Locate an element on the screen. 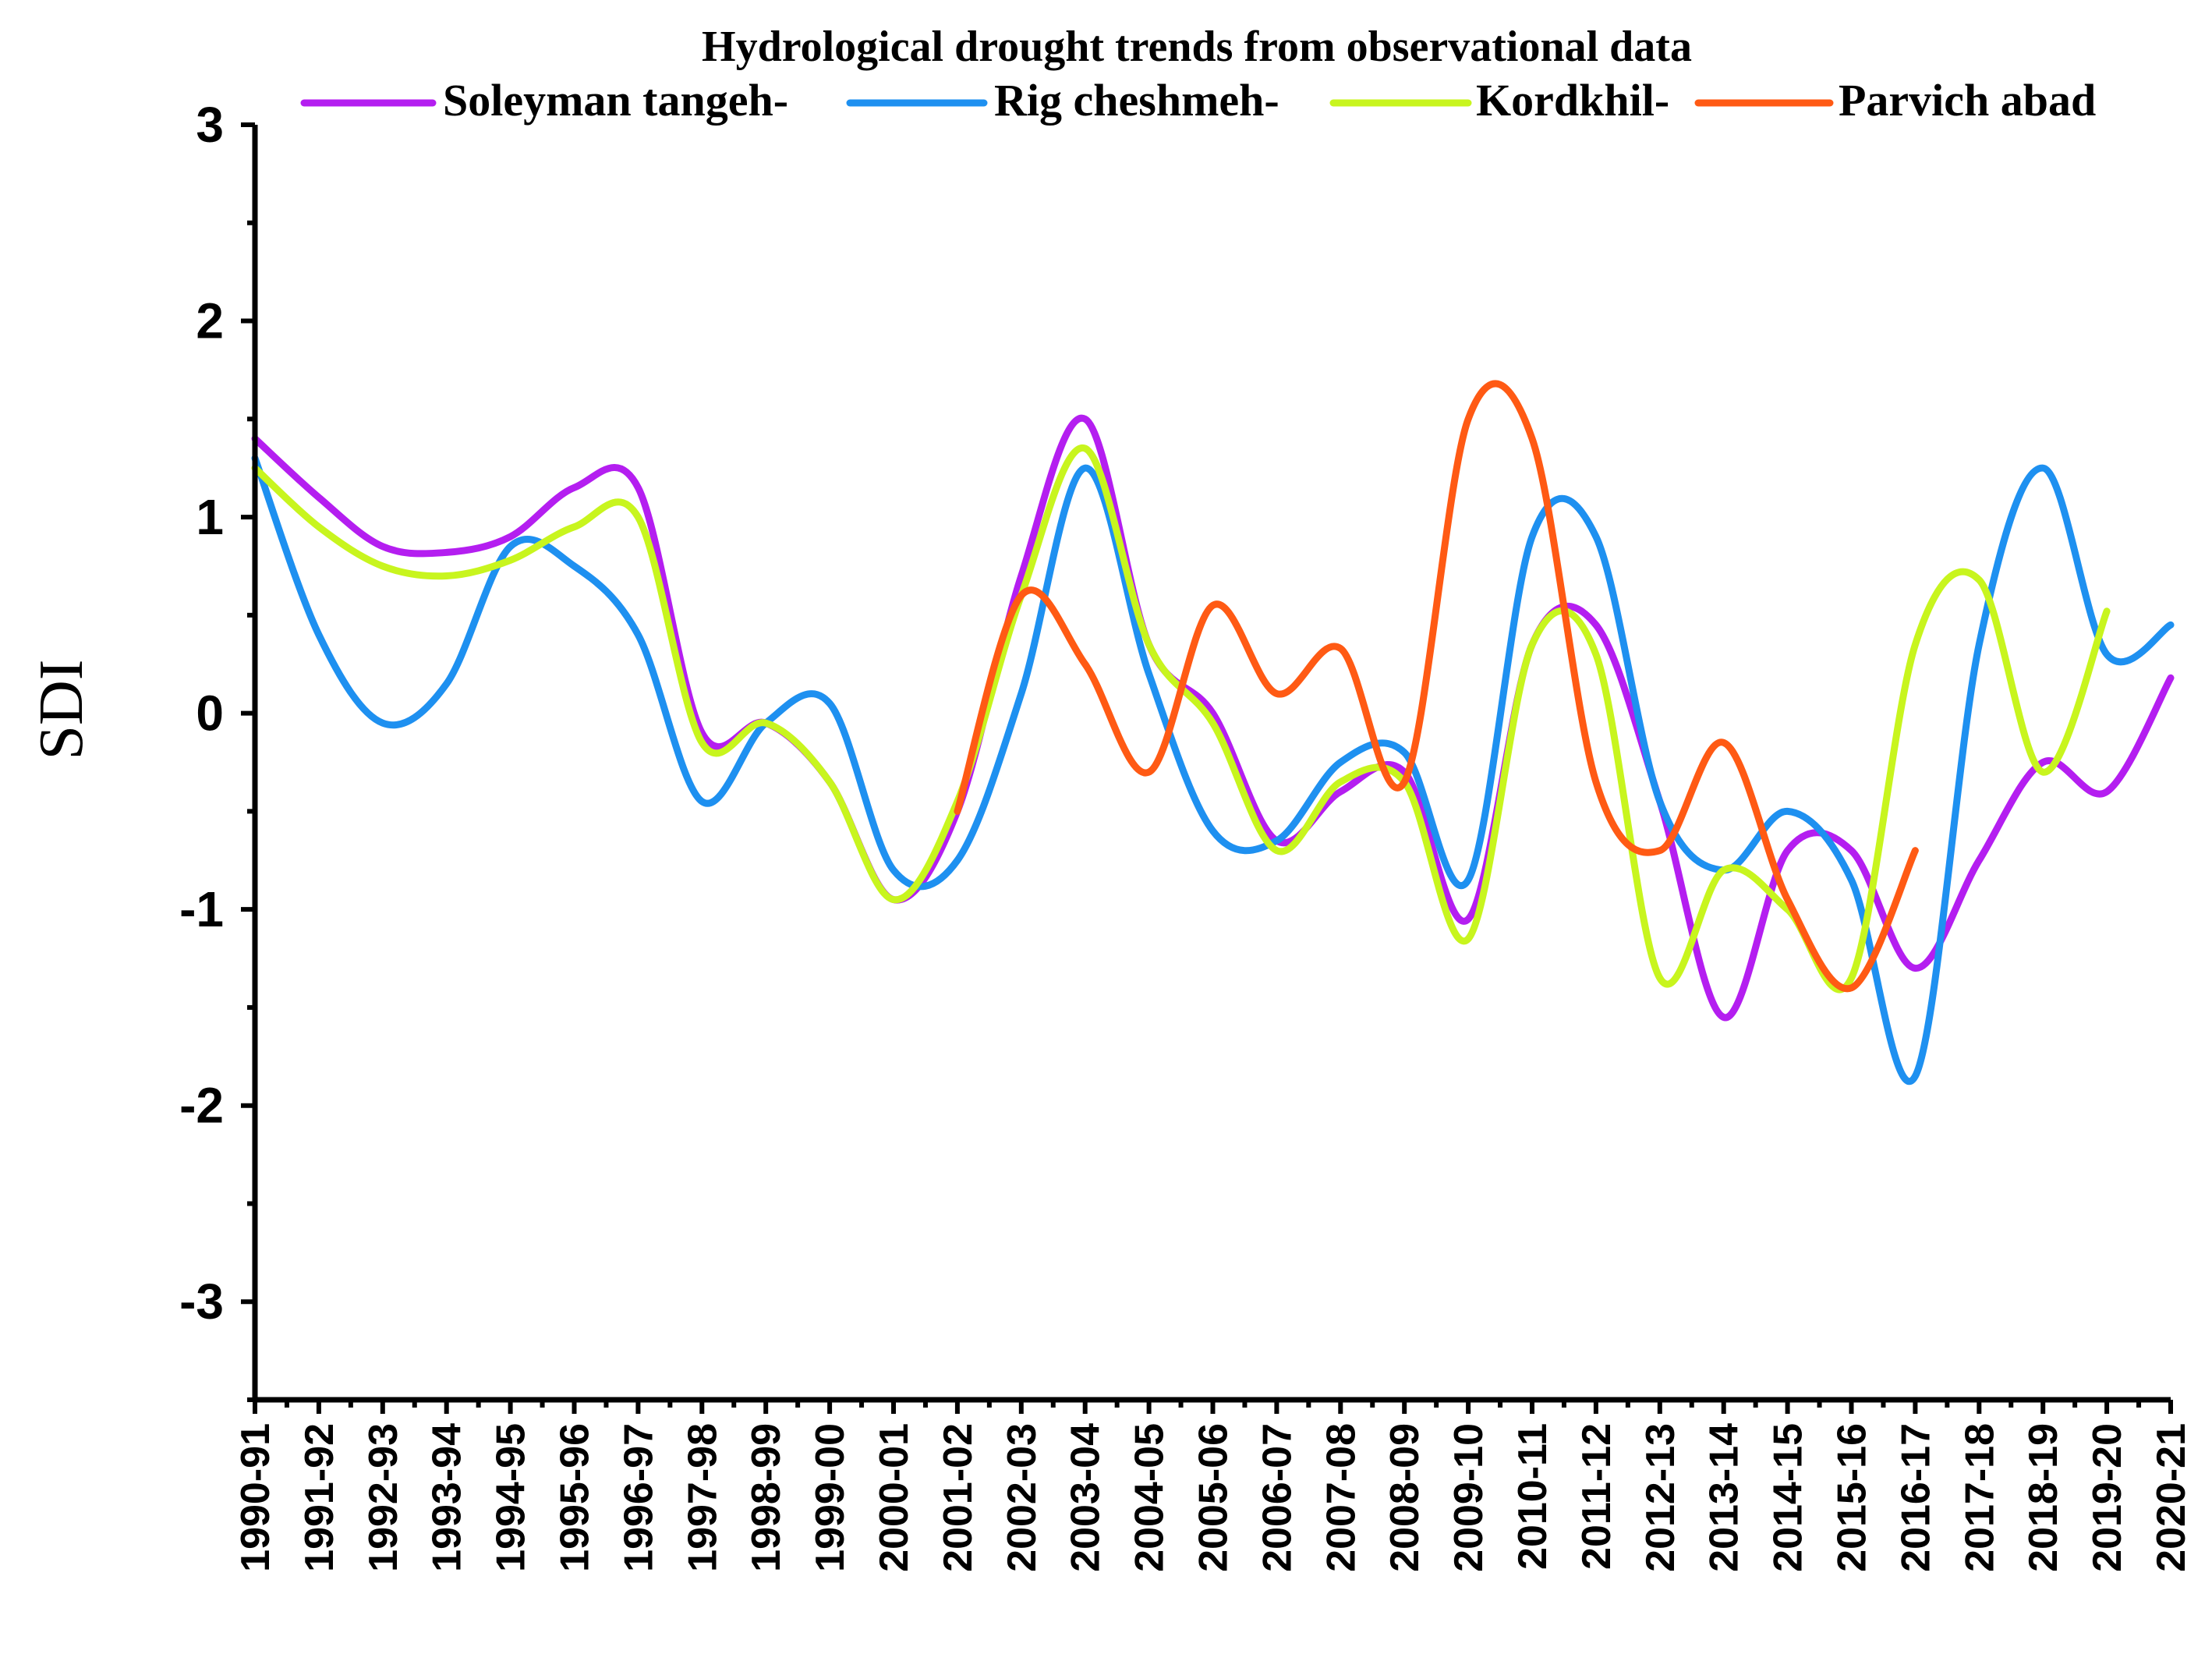 The height and width of the screenshot is (1654, 2212). x-tick-label: 2013-14 is located at coordinates (1725, 1497).